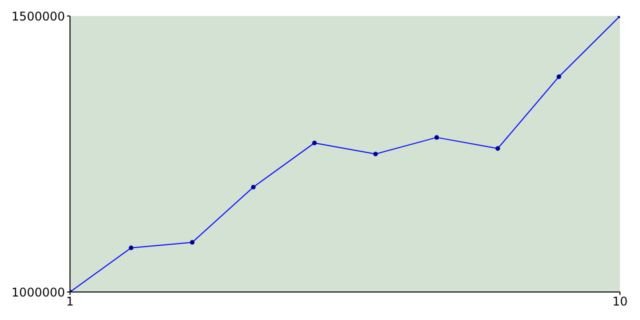 The image size is (640, 320). Describe the element at coordinates (70, 301) in the screenshot. I see `x-tick-label: 1` at that location.